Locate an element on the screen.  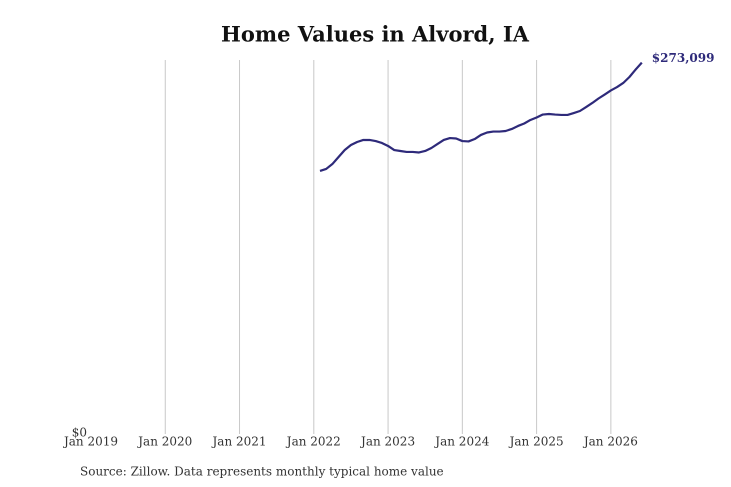
x-tick-label: Jan 2024 is located at coordinates (461, 442).